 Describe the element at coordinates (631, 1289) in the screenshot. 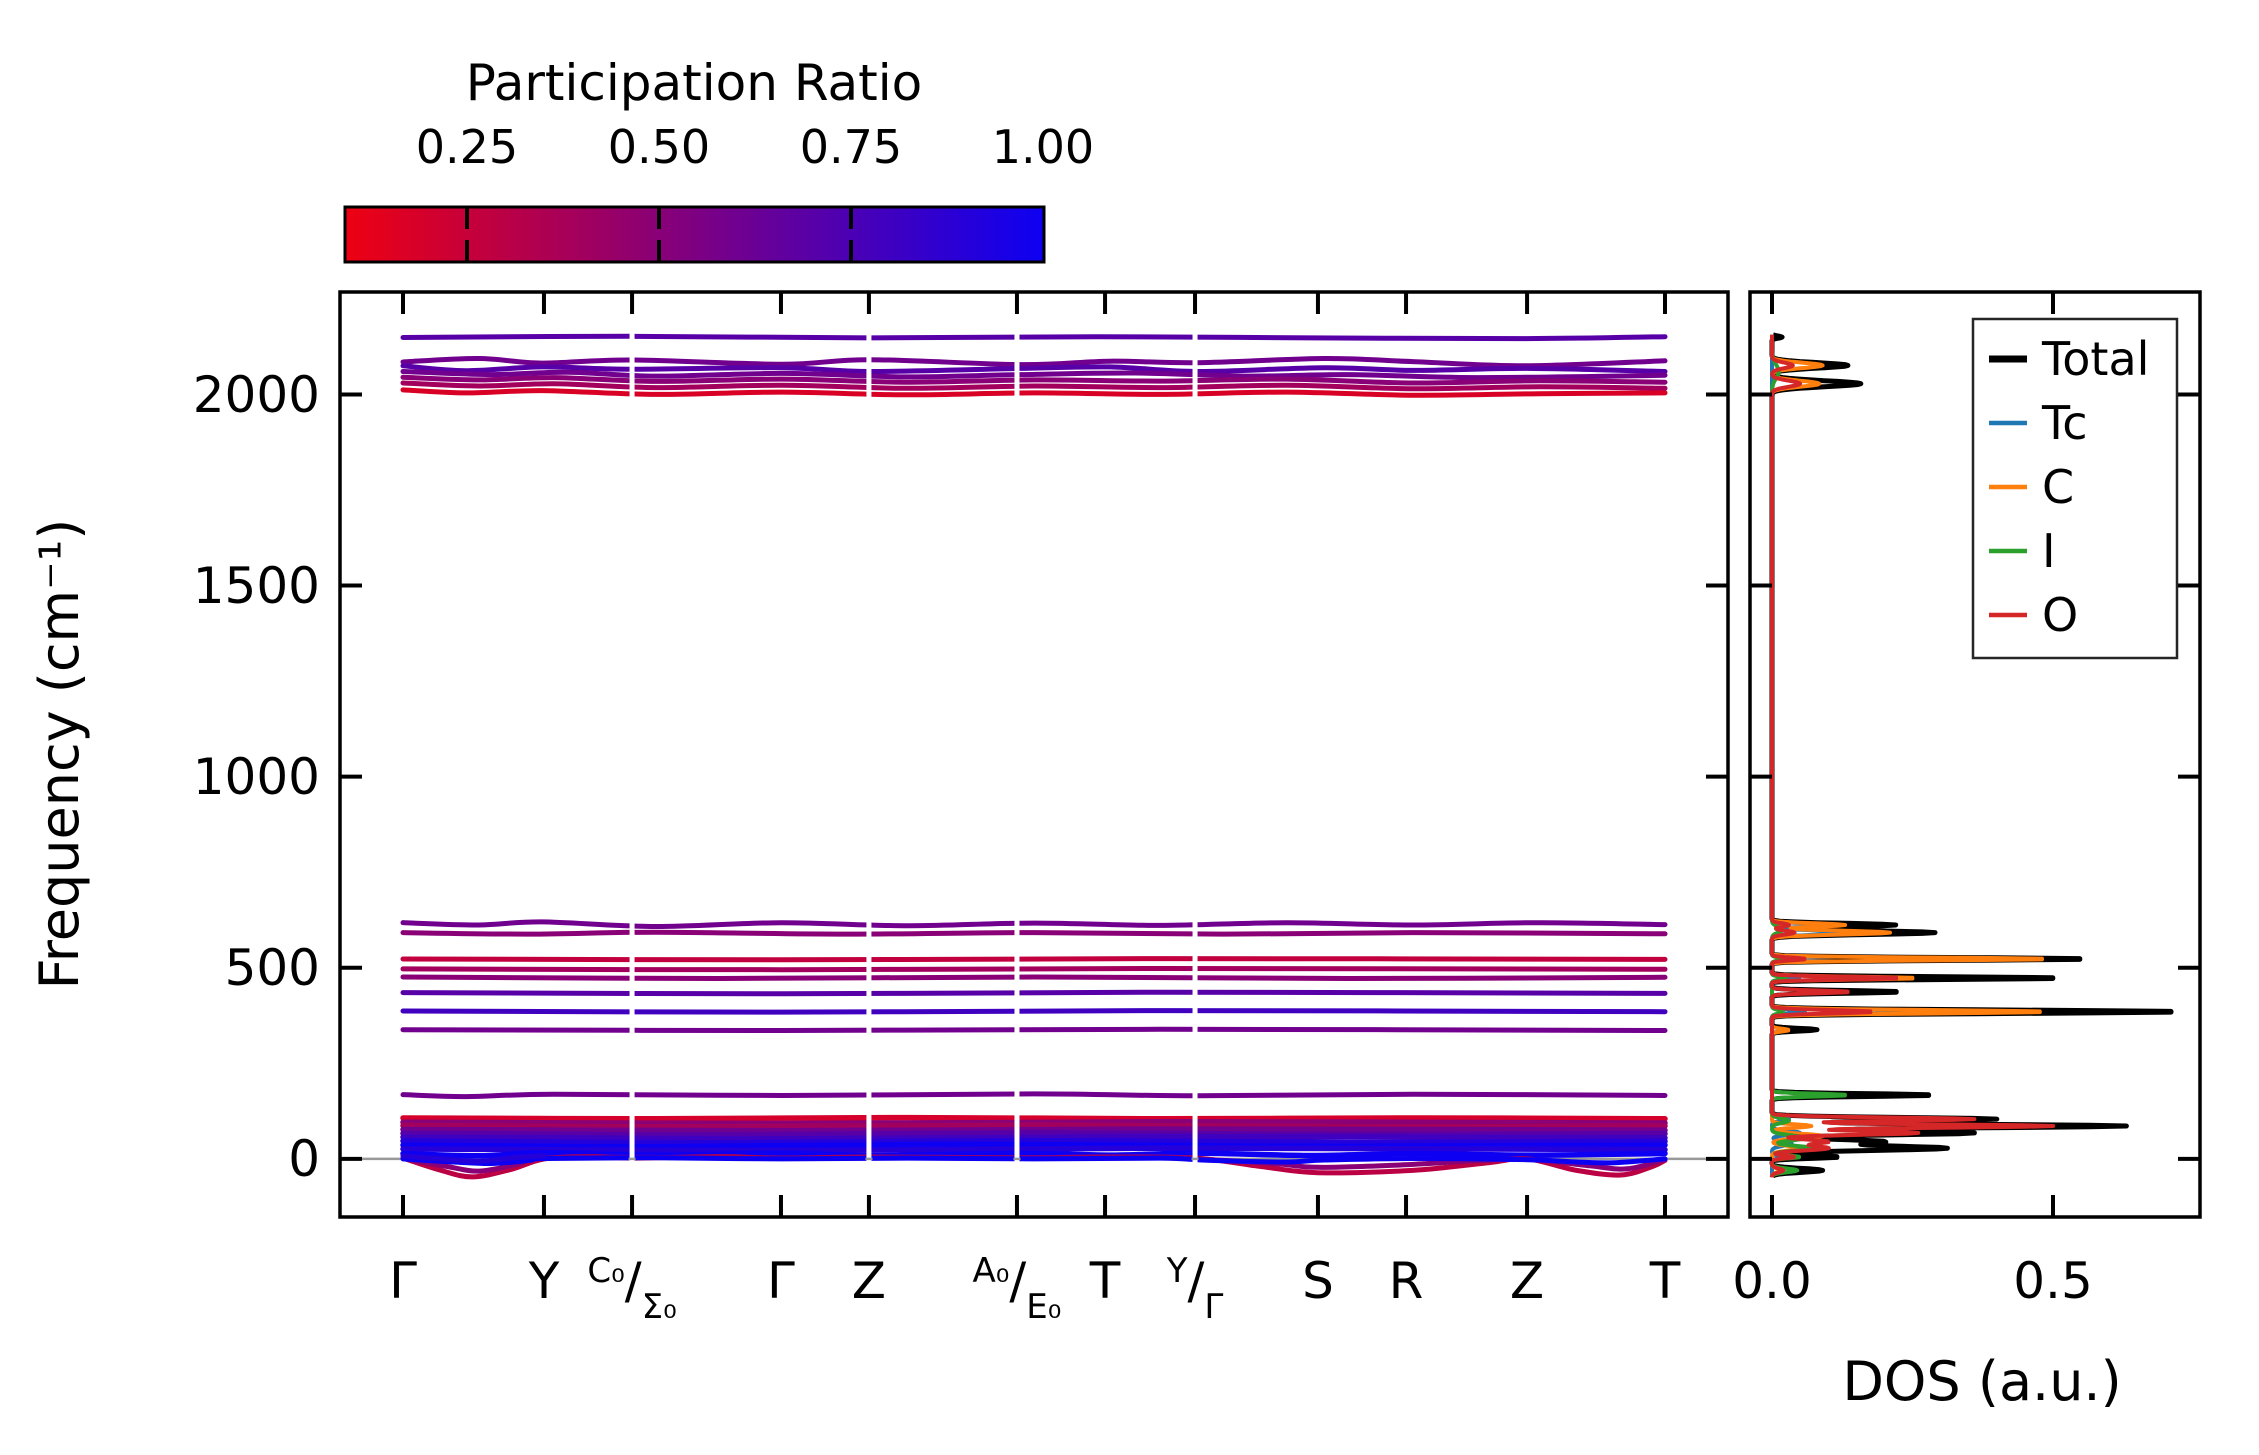

I see `kpath-tick-label: C₀/Σ₀` at that location.